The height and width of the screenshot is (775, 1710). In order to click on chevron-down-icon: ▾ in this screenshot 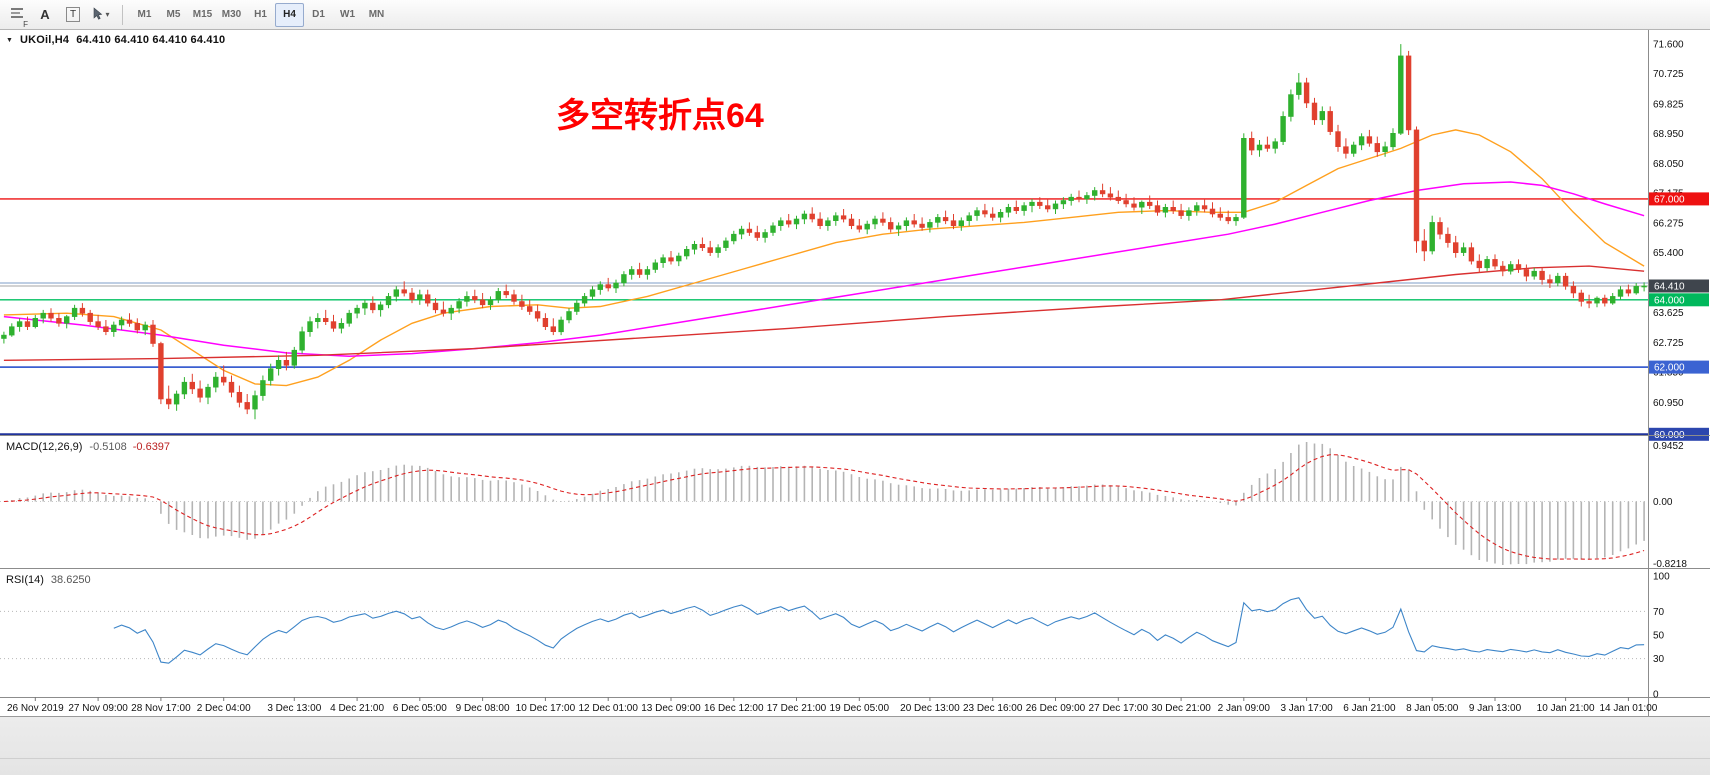, I will do `click(107, 14)`.